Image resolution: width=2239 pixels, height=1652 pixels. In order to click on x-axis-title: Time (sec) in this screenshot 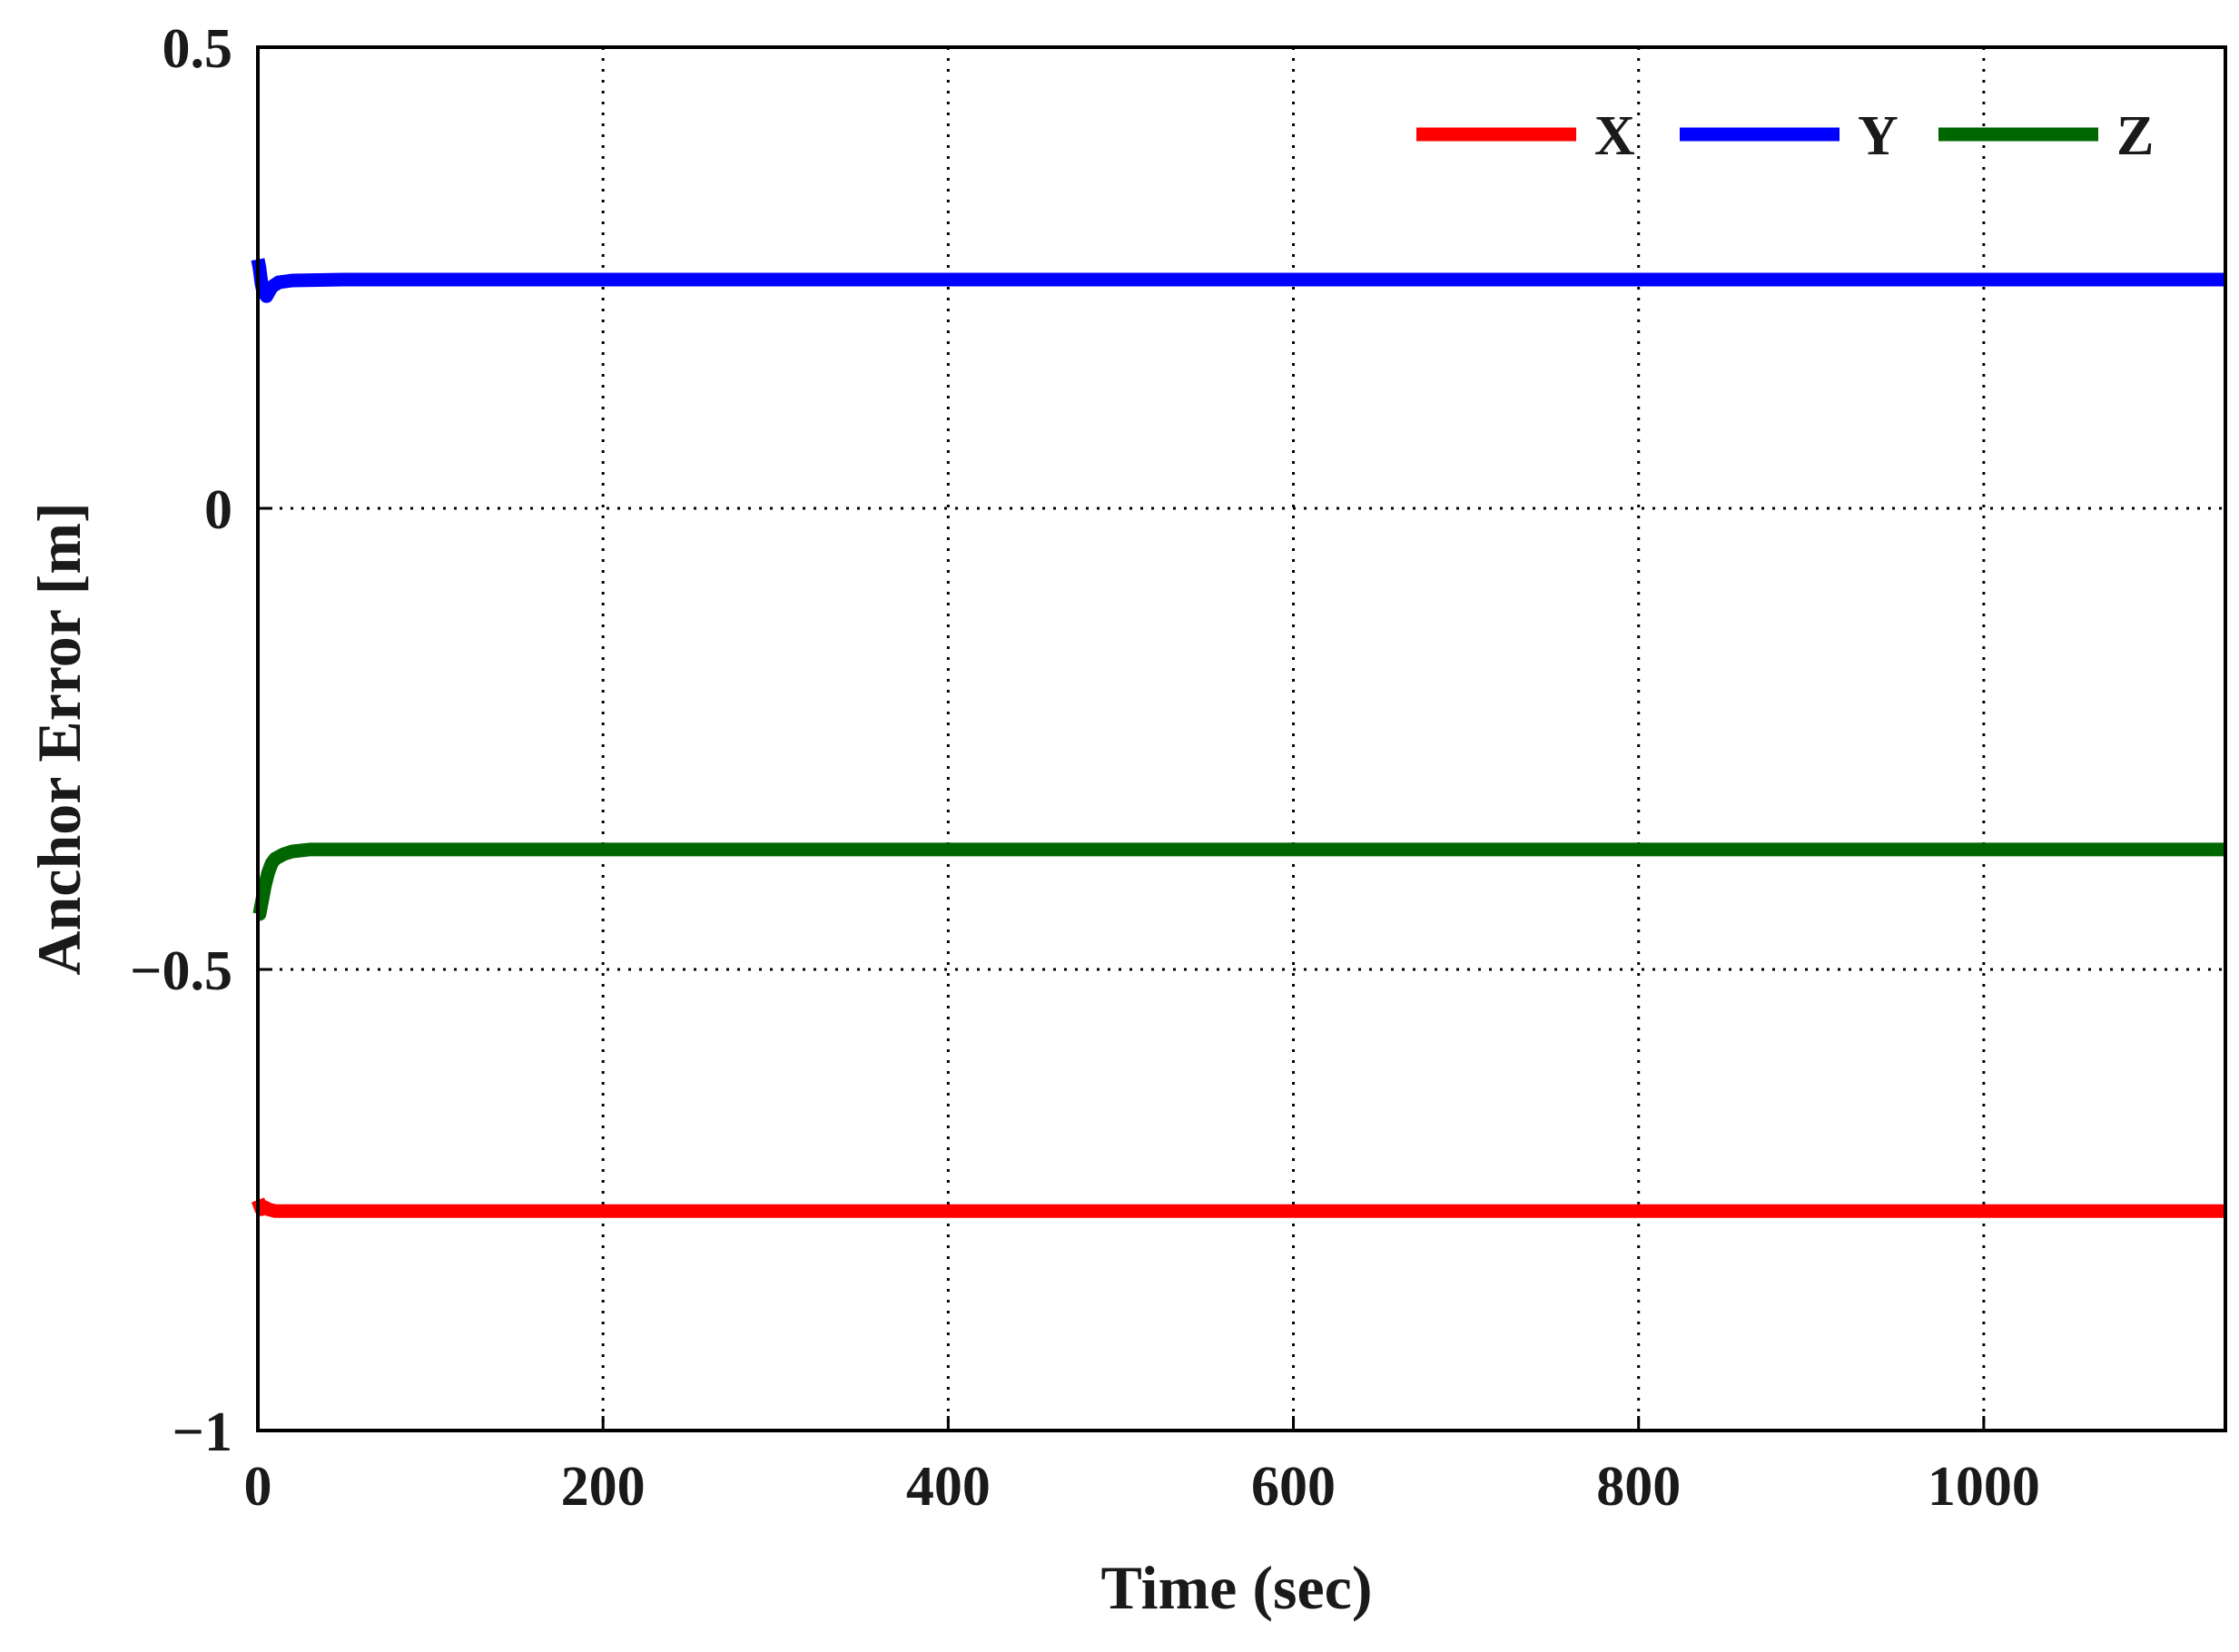, I will do `click(1237, 1587)`.